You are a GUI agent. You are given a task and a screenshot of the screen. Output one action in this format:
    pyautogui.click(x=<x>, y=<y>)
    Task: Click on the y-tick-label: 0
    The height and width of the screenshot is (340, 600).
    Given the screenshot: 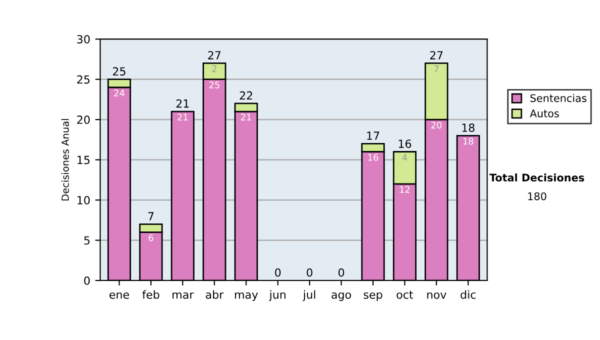 What is the action you would take?
    pyautogui.click(x=87, y=280)
    